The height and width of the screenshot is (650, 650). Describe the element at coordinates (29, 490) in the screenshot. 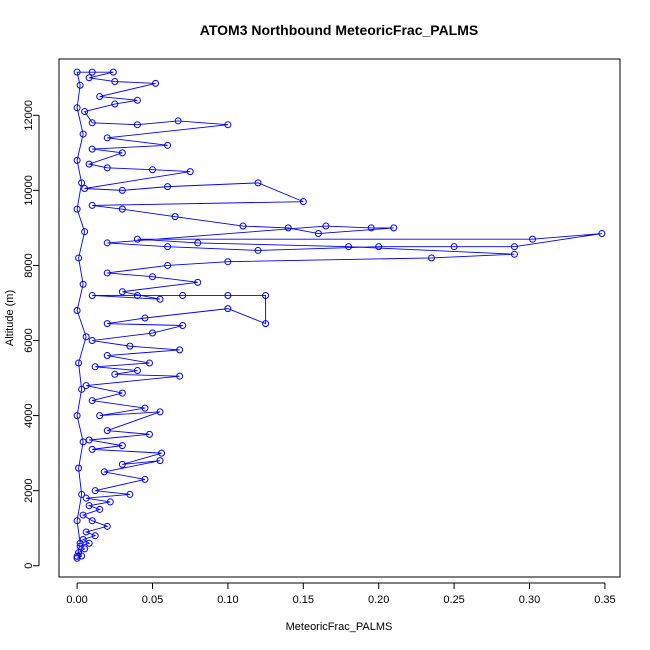

I see `y-tick-label: 2000` at that location.